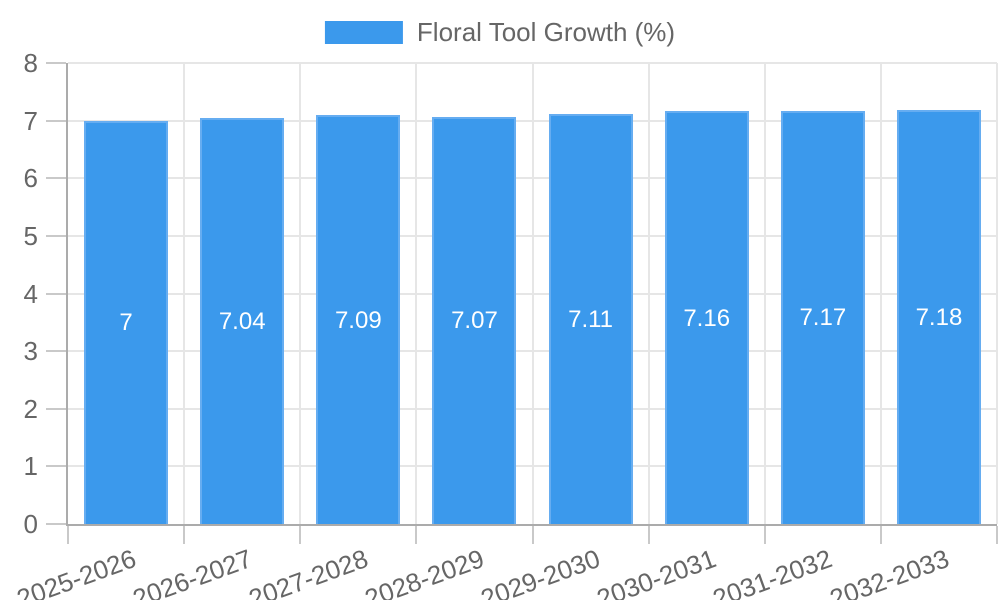  I want to click on y-tick-label: 7, so click(30, 120).